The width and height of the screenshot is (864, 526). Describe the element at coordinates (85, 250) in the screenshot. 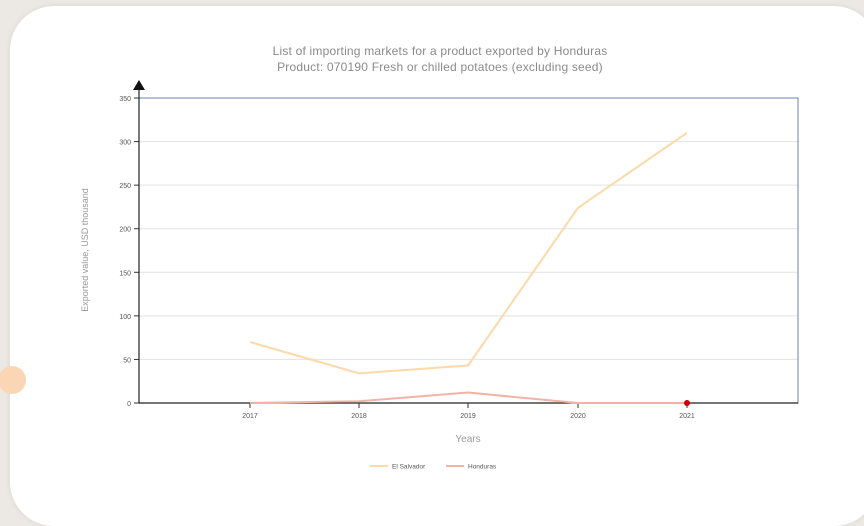

I see `y-axis-title: Exported value, USD thousand` at that location.